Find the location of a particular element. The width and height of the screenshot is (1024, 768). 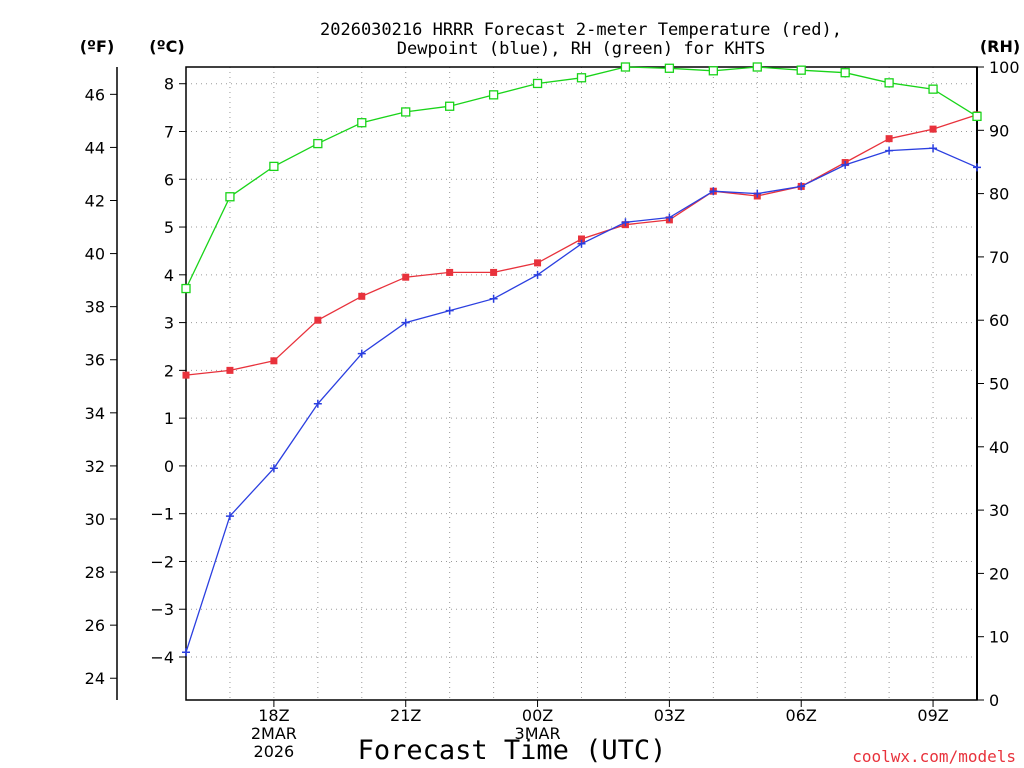

x-axis-label: Forecast Time (UTC) is located at coordinates (512, 750).